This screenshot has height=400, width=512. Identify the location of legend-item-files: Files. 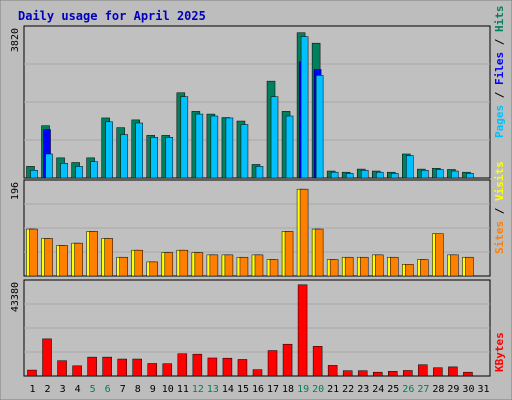
(499, 68).